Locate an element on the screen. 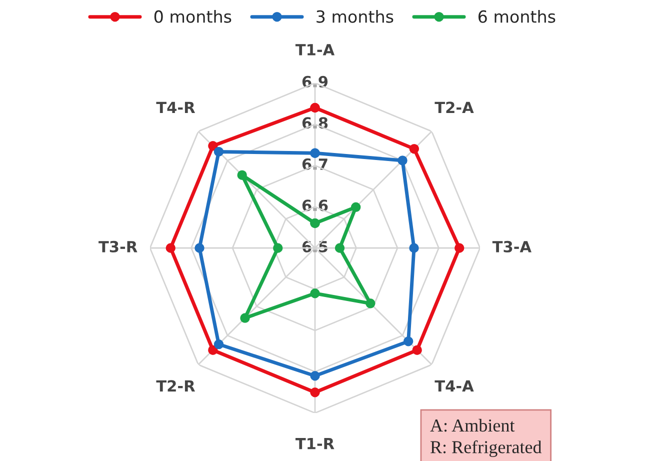  text: R: Refrigerated is located at coordinates (486, 448).